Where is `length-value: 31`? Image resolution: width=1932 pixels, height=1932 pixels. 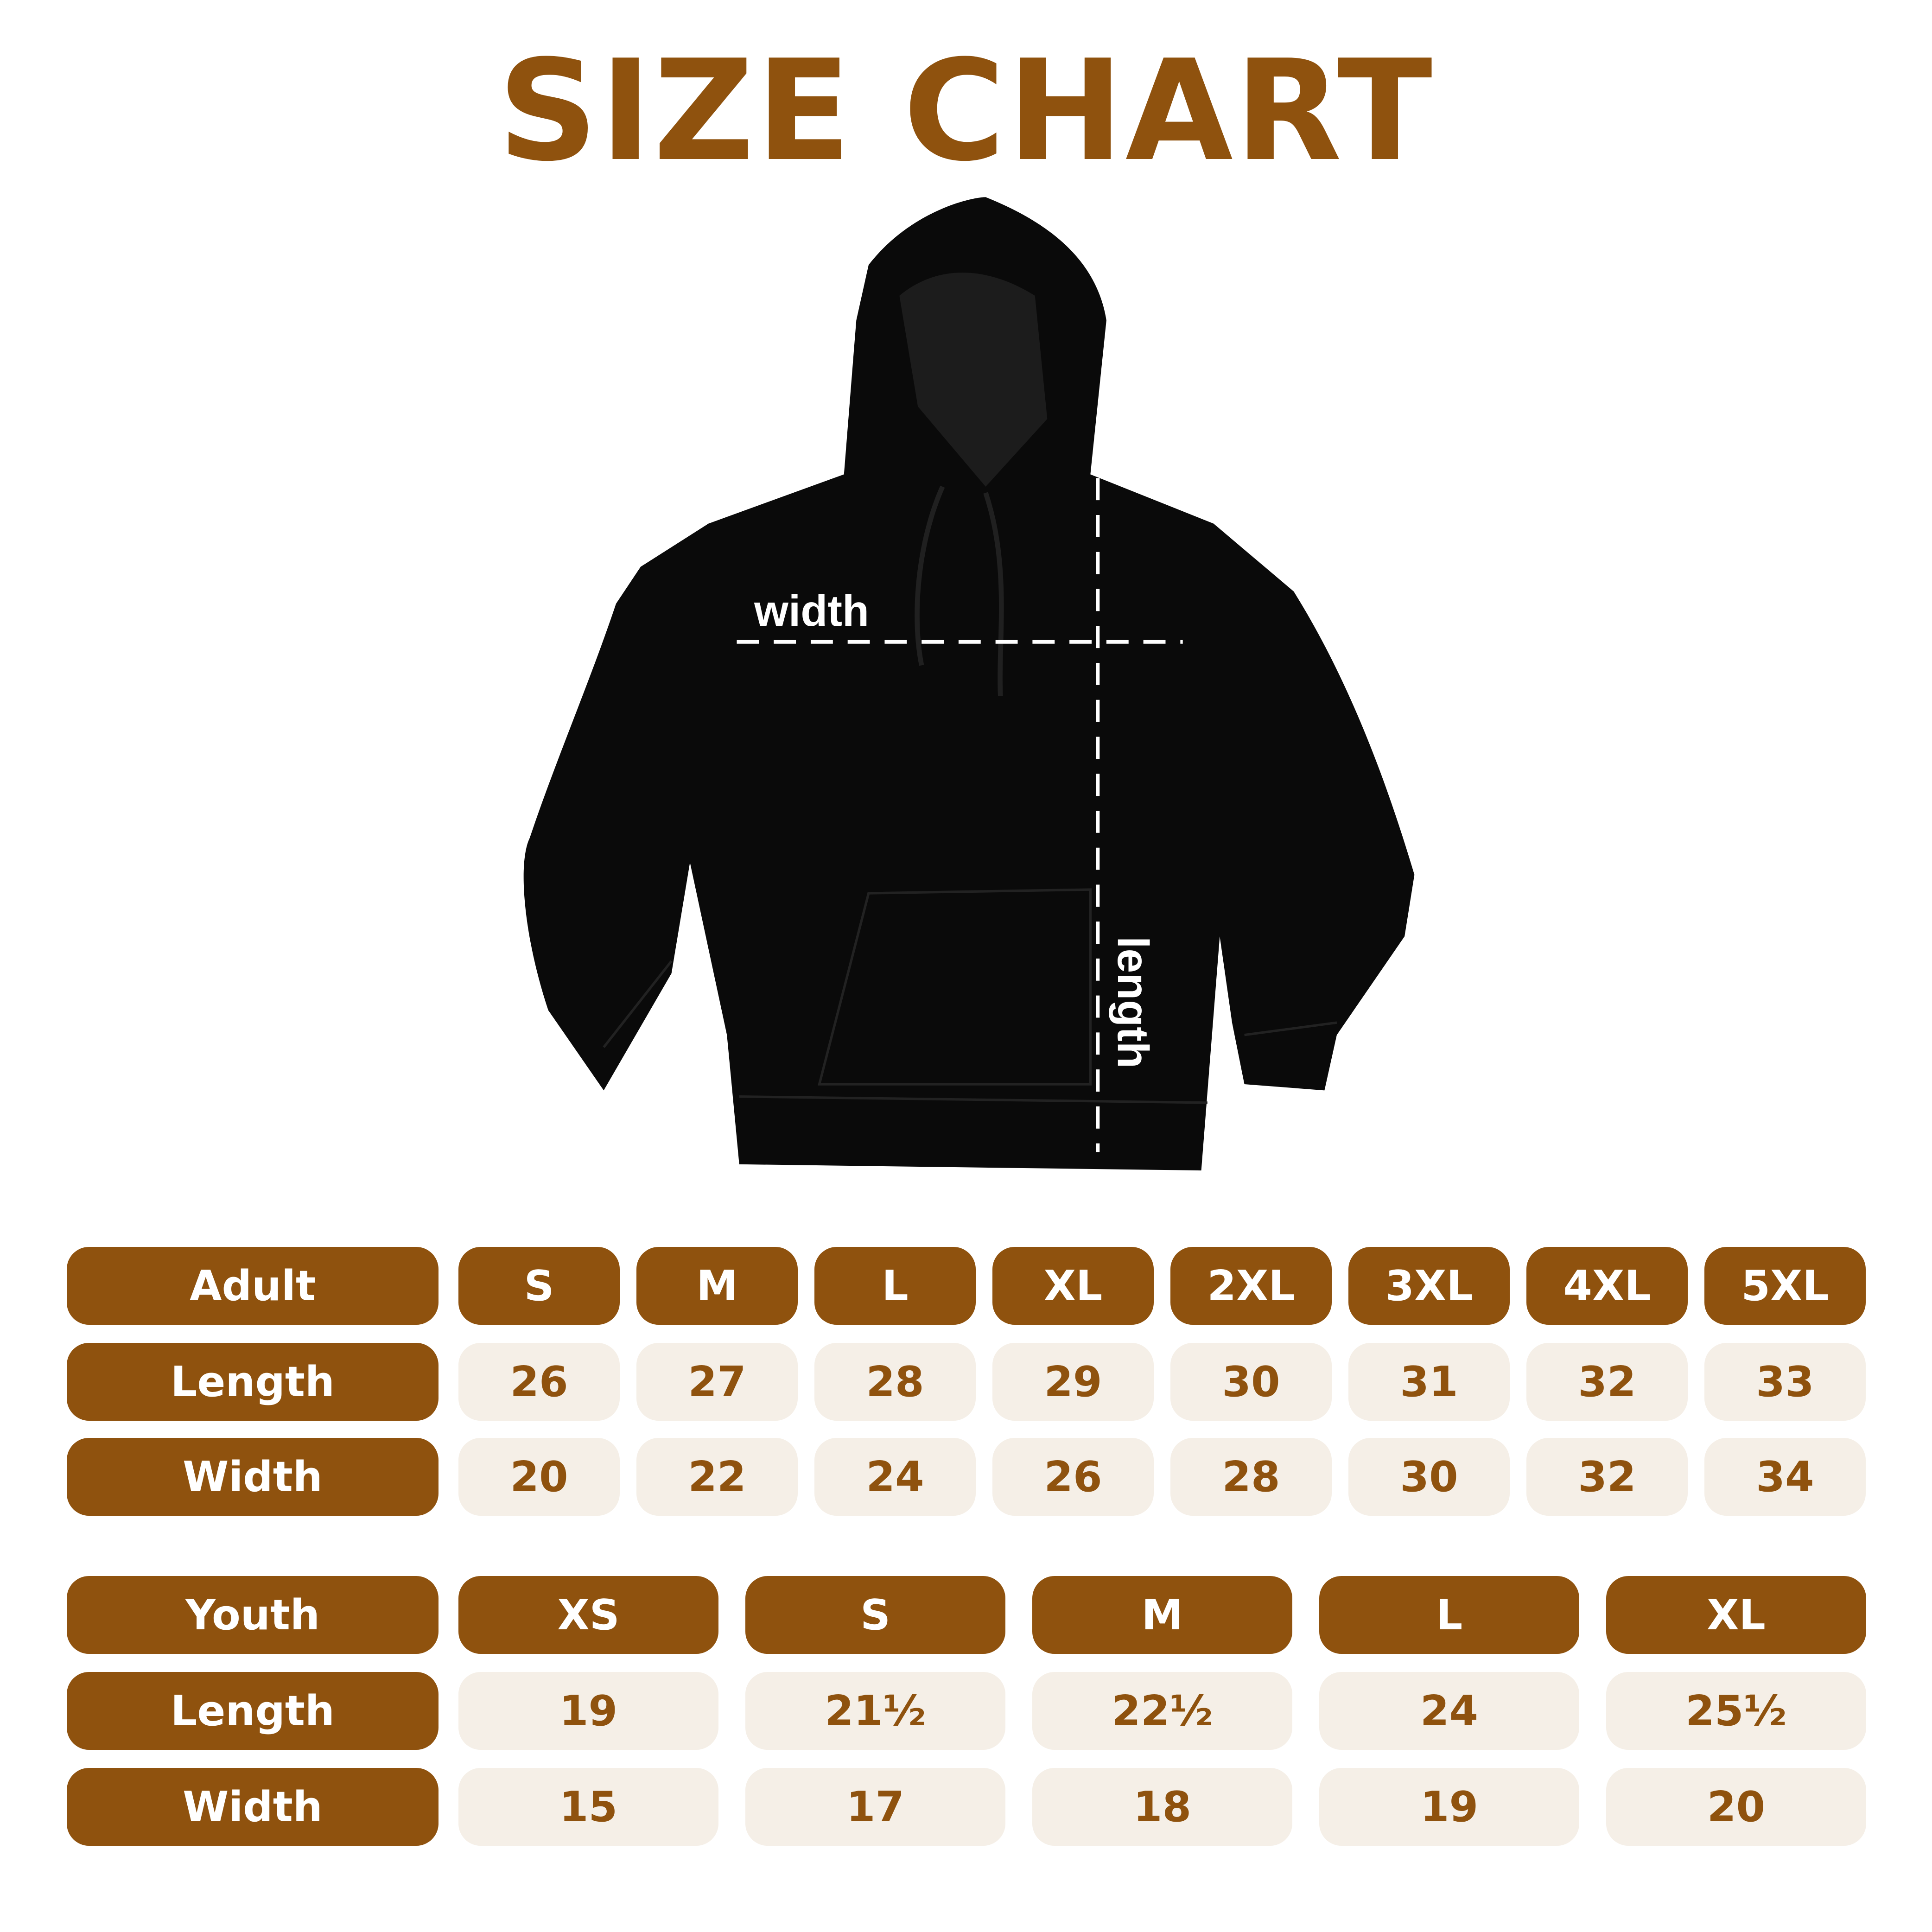
length-value: 31 is located at coordinates (1429, 1382).